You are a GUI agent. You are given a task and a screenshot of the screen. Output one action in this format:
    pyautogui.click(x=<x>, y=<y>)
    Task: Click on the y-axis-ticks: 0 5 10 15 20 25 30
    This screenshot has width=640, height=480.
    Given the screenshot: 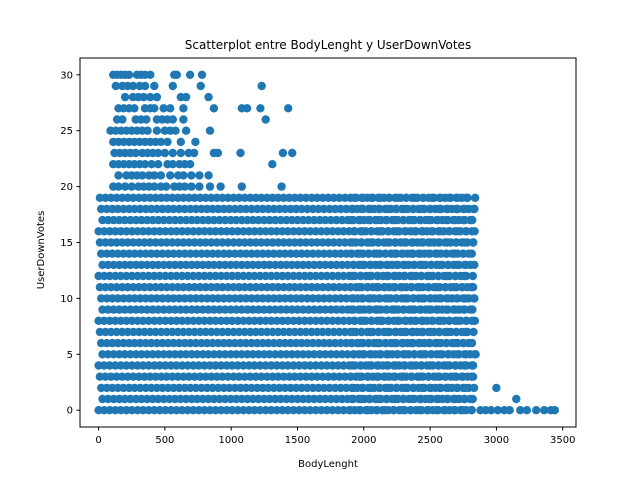 What is the action you would take?
    pyautogui.click(x=70, y=243)
    